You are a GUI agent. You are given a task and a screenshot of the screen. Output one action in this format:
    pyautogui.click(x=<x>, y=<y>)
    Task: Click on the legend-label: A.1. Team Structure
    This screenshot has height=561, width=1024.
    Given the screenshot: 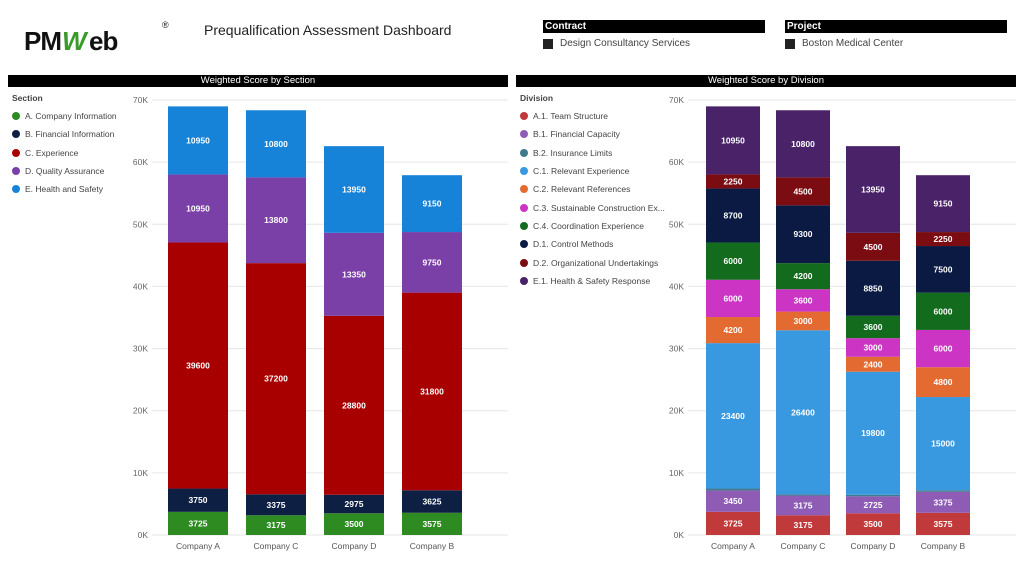 What is the action you would take?
    pyautogui.click(x=570, y=116)
    